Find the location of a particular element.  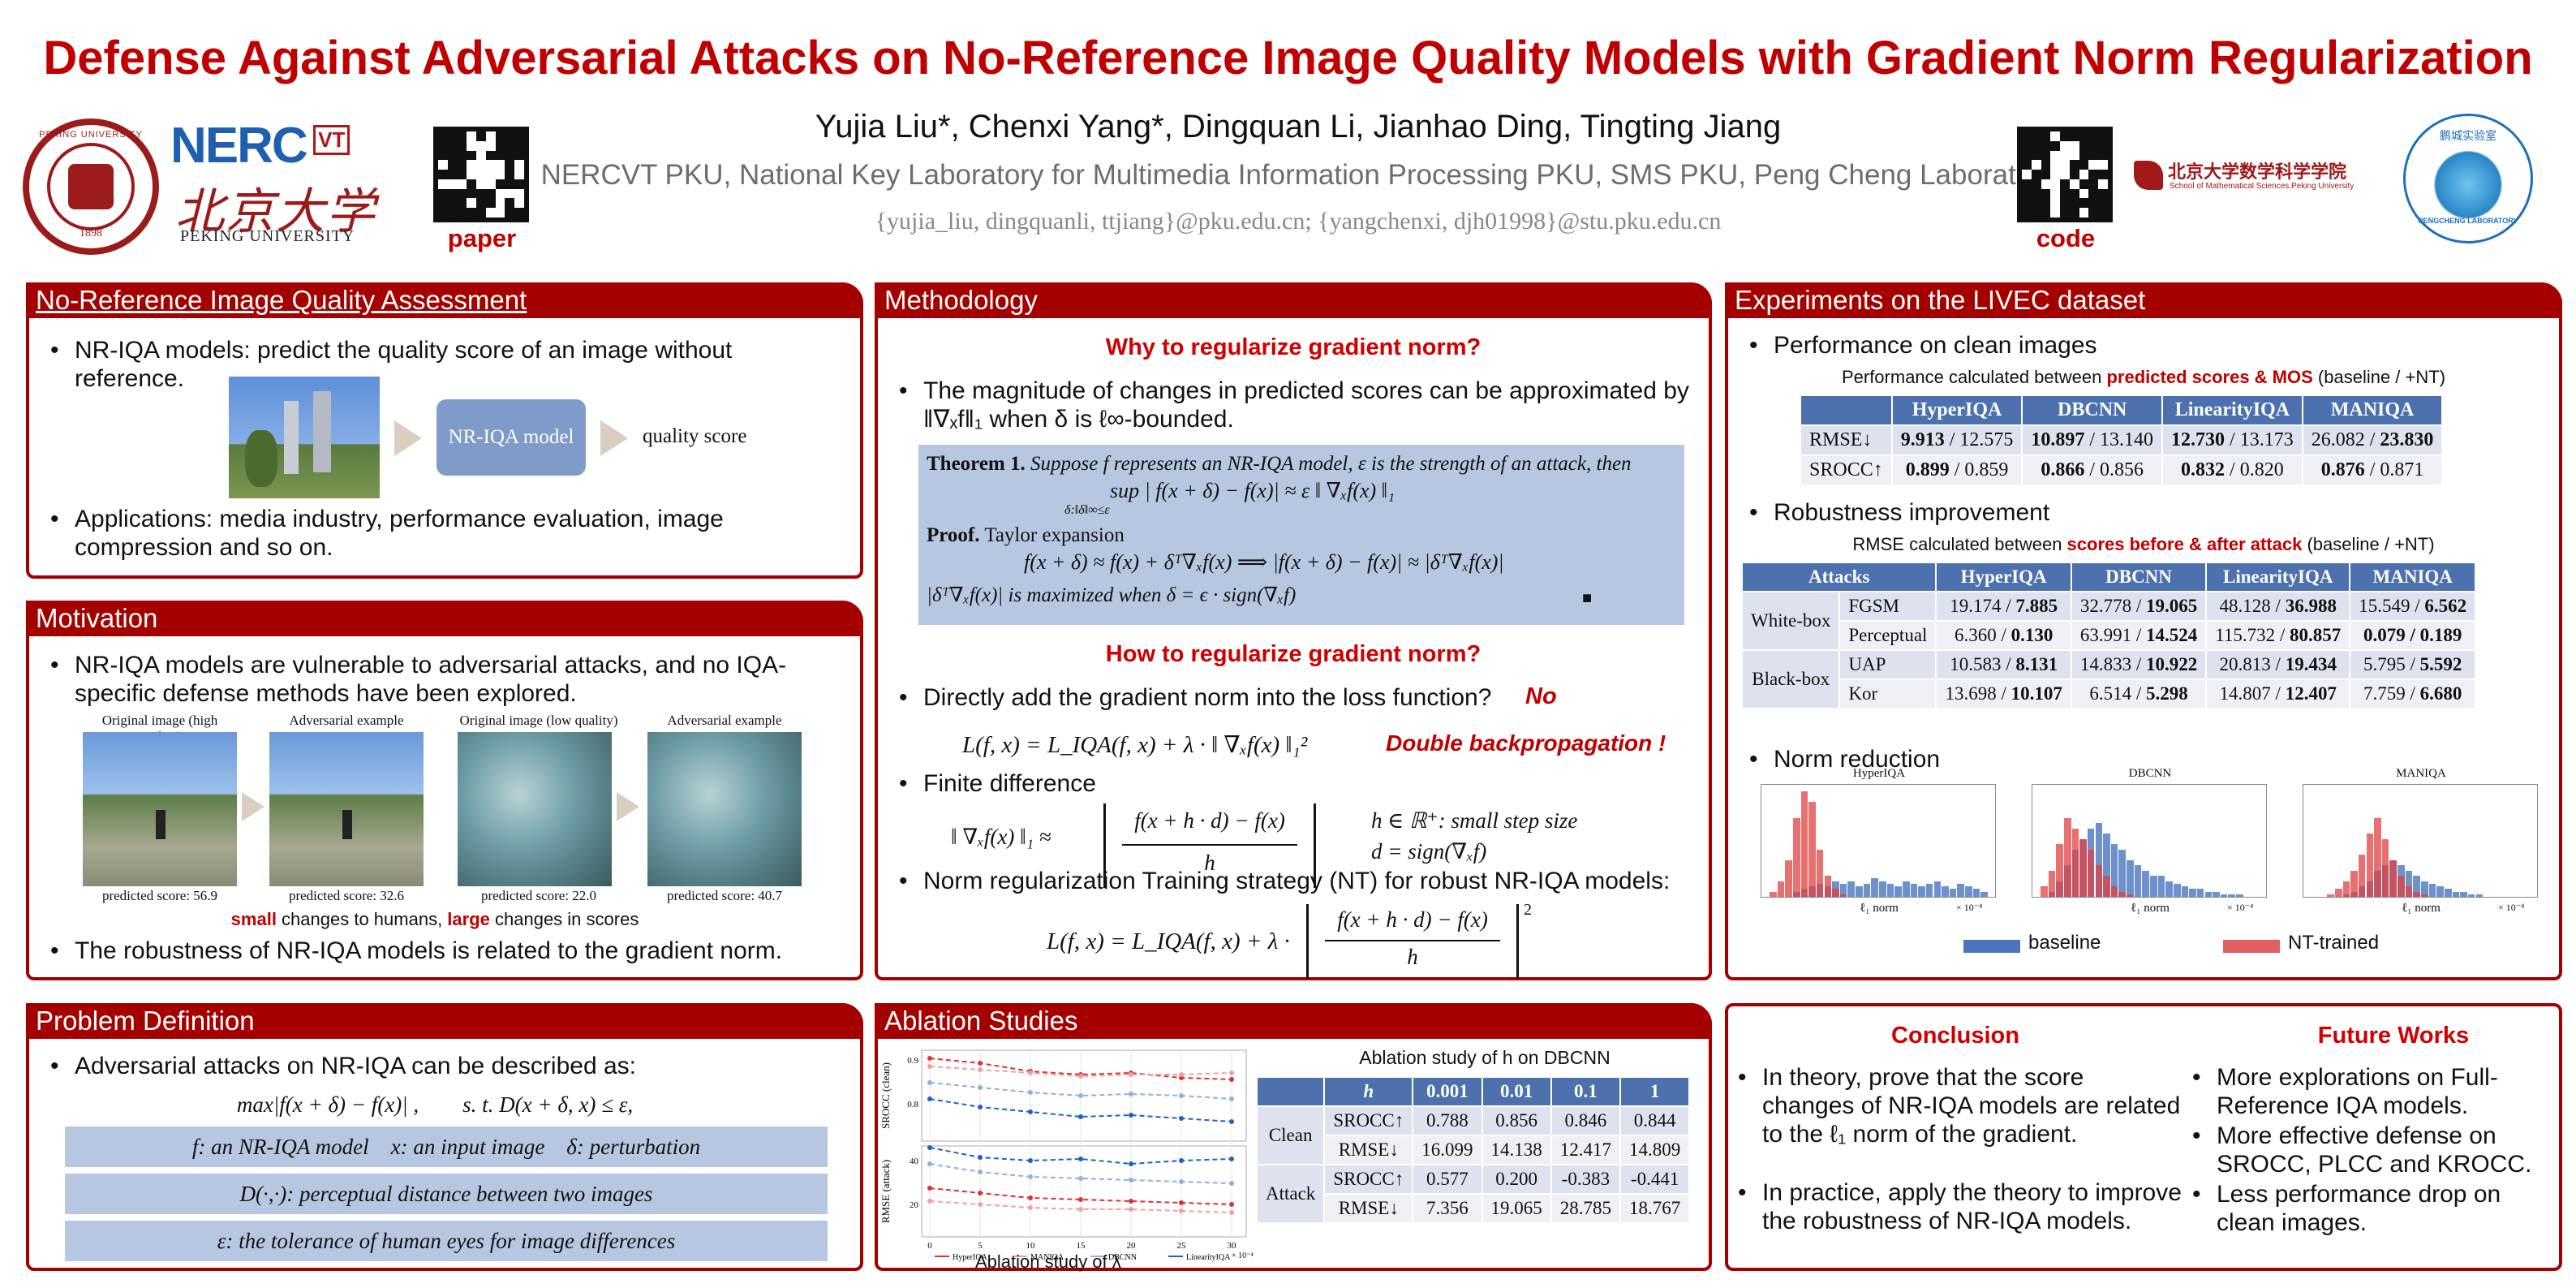

future-title: Future Works is located at coordinates (2393, 1036).